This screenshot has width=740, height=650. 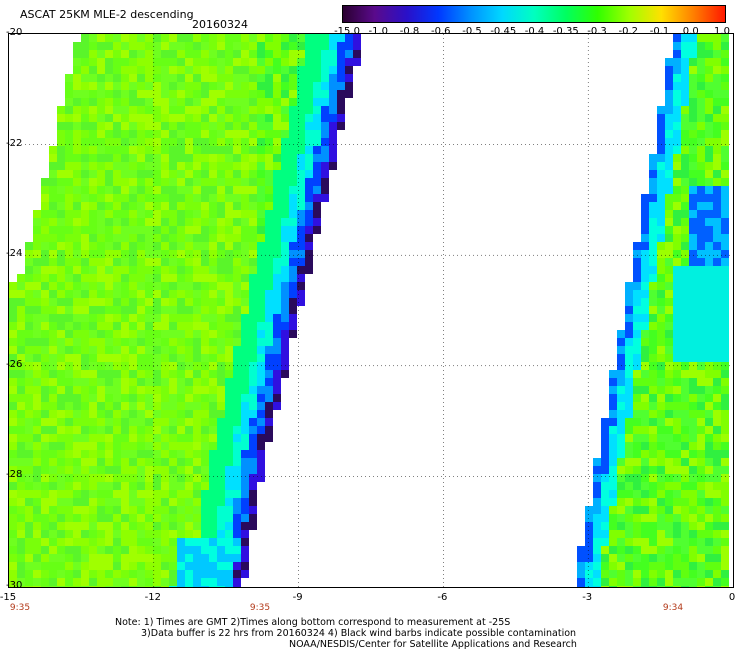 What do you see at coordinates (14, 32) in the screenshot?
I see `latitude-label: -20` at bounding box center [14, 32].